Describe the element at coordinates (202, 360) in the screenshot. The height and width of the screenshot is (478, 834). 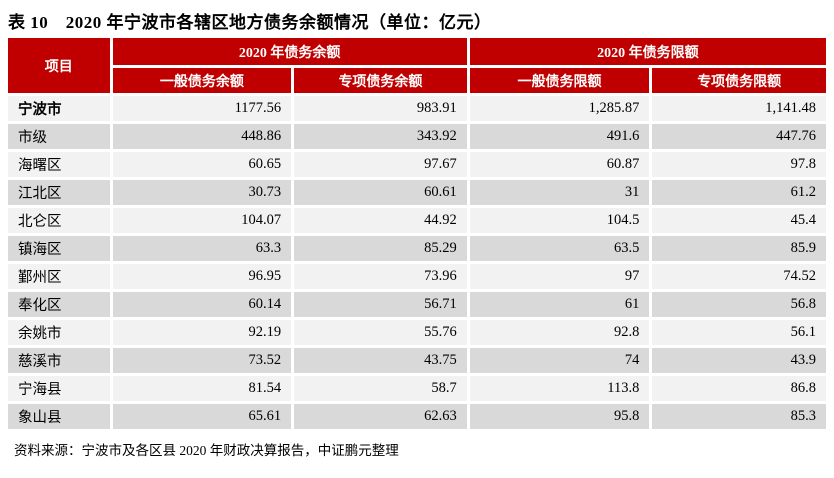
I see `cell-general-balance: 73.52` at that location.